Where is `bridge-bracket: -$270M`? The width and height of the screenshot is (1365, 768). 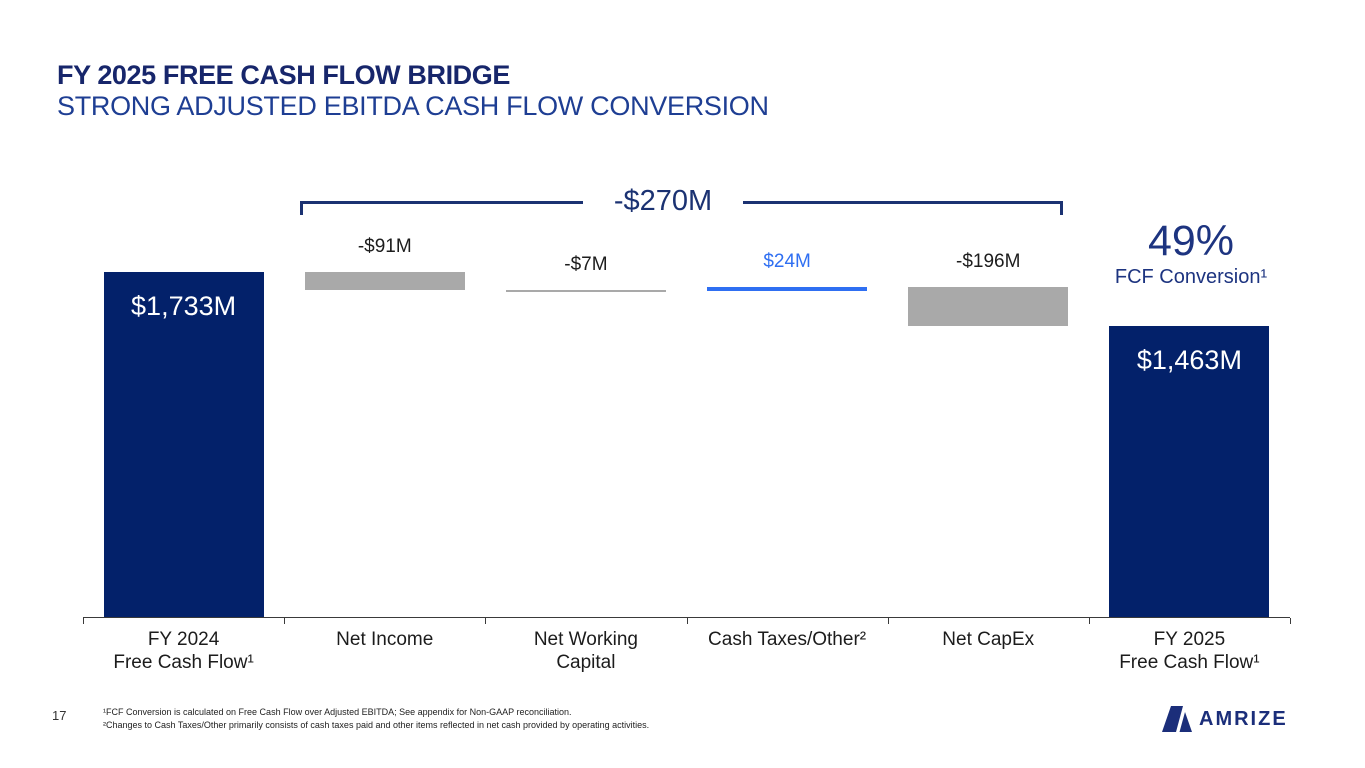 bridge-bracket: -$270M is located at coordinates (681, 201).